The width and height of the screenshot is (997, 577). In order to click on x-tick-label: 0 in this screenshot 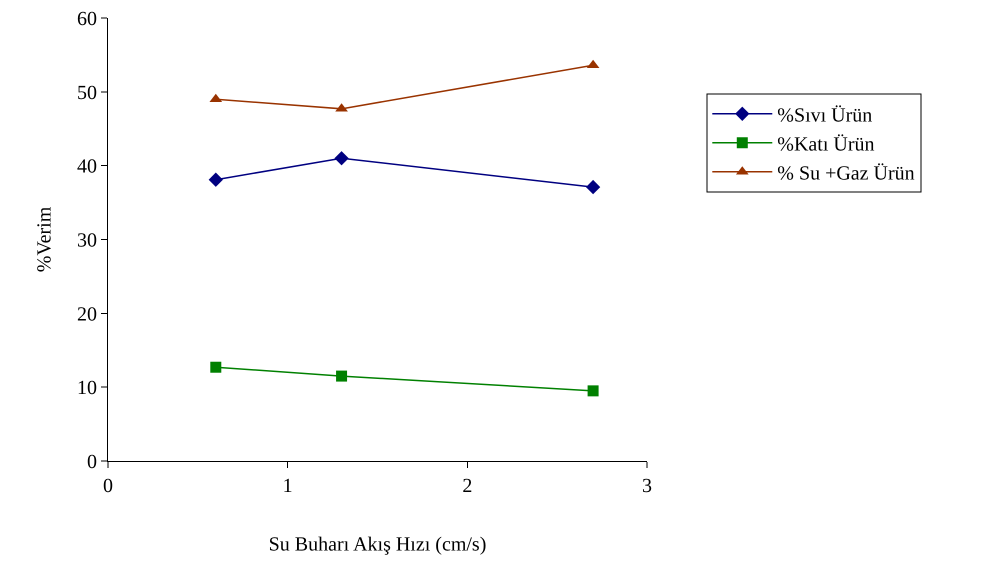, I will do `click(108, 486)`.